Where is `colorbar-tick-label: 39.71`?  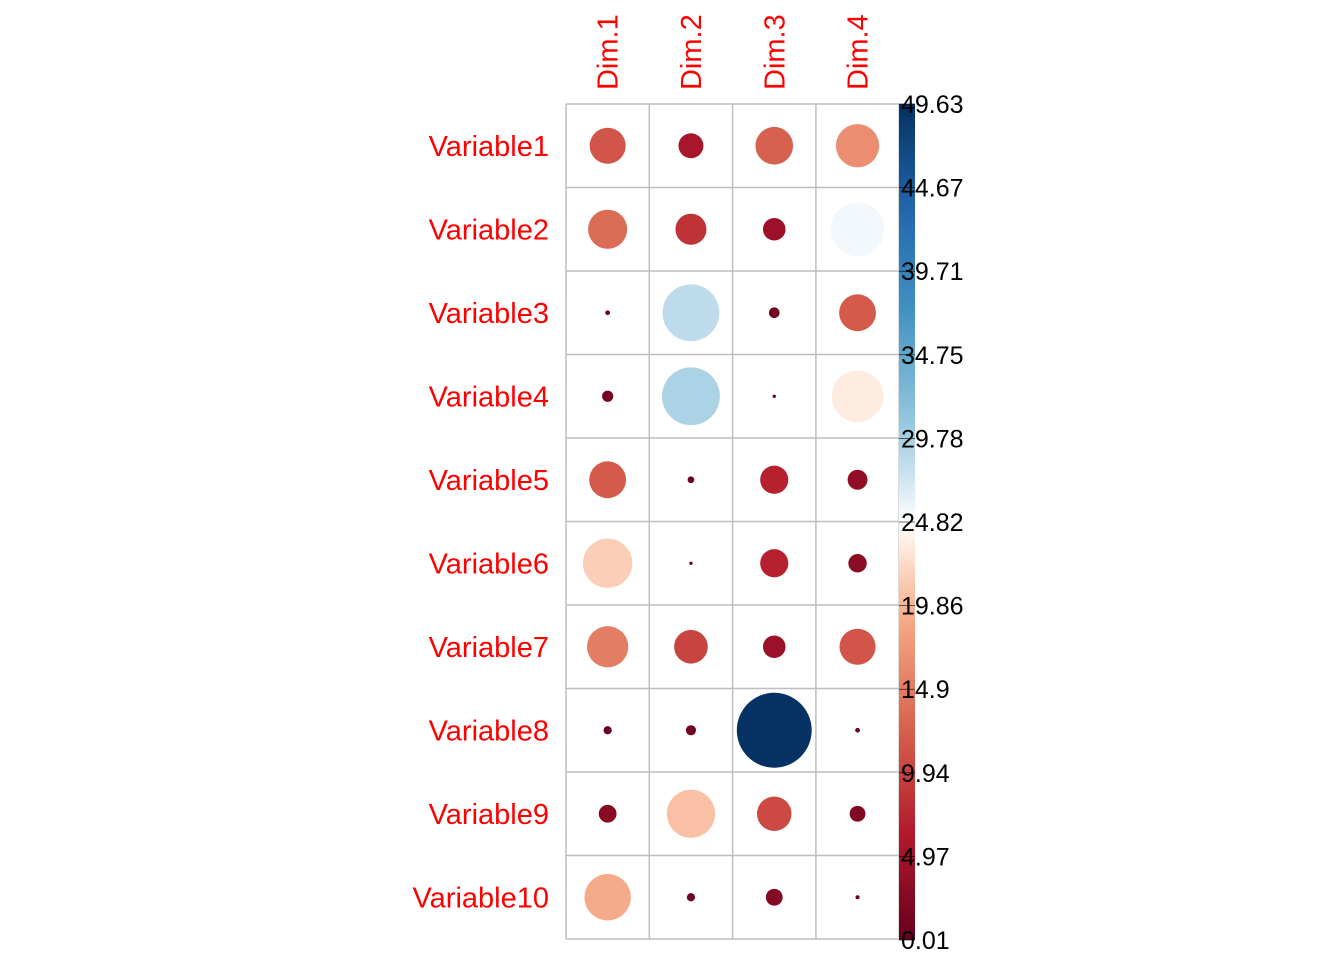 colorbar-tick-label: 39.71 is located at coordinates (932, 272).